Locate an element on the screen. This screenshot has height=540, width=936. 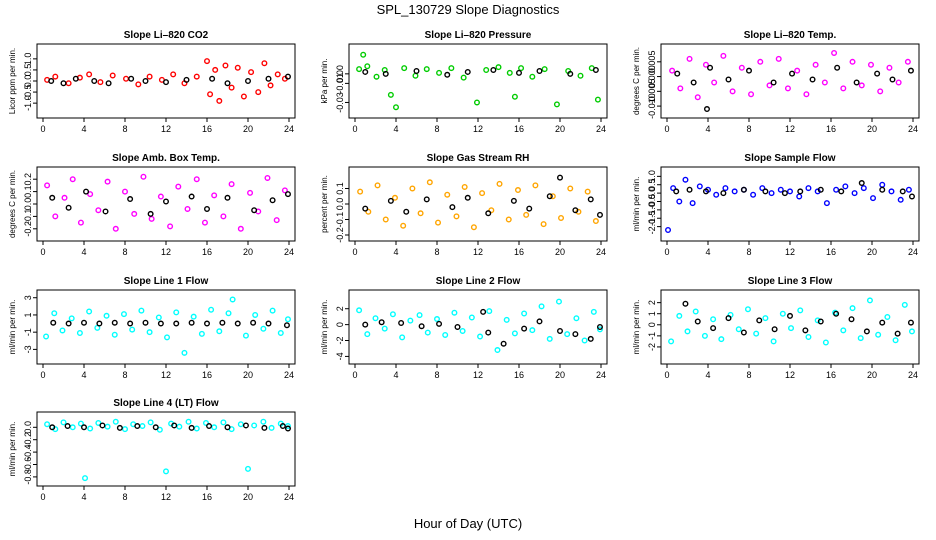
y-tick-label: -0.5 is located at coordinates (28, 92).